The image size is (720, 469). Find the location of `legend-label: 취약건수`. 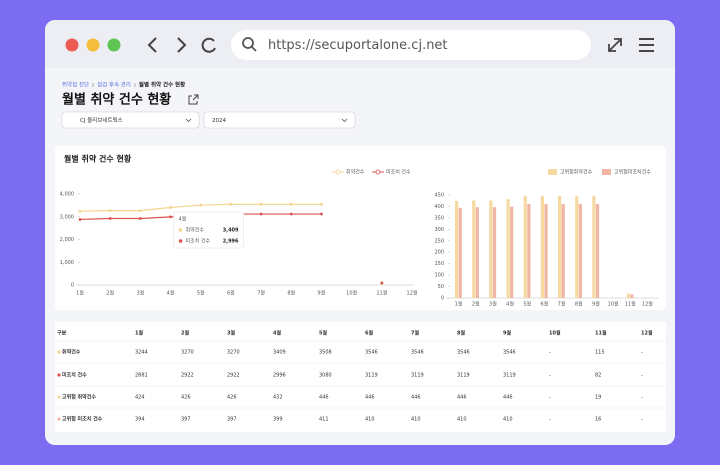

legend-label: 취약건수 is located at coordinates (355, 172).